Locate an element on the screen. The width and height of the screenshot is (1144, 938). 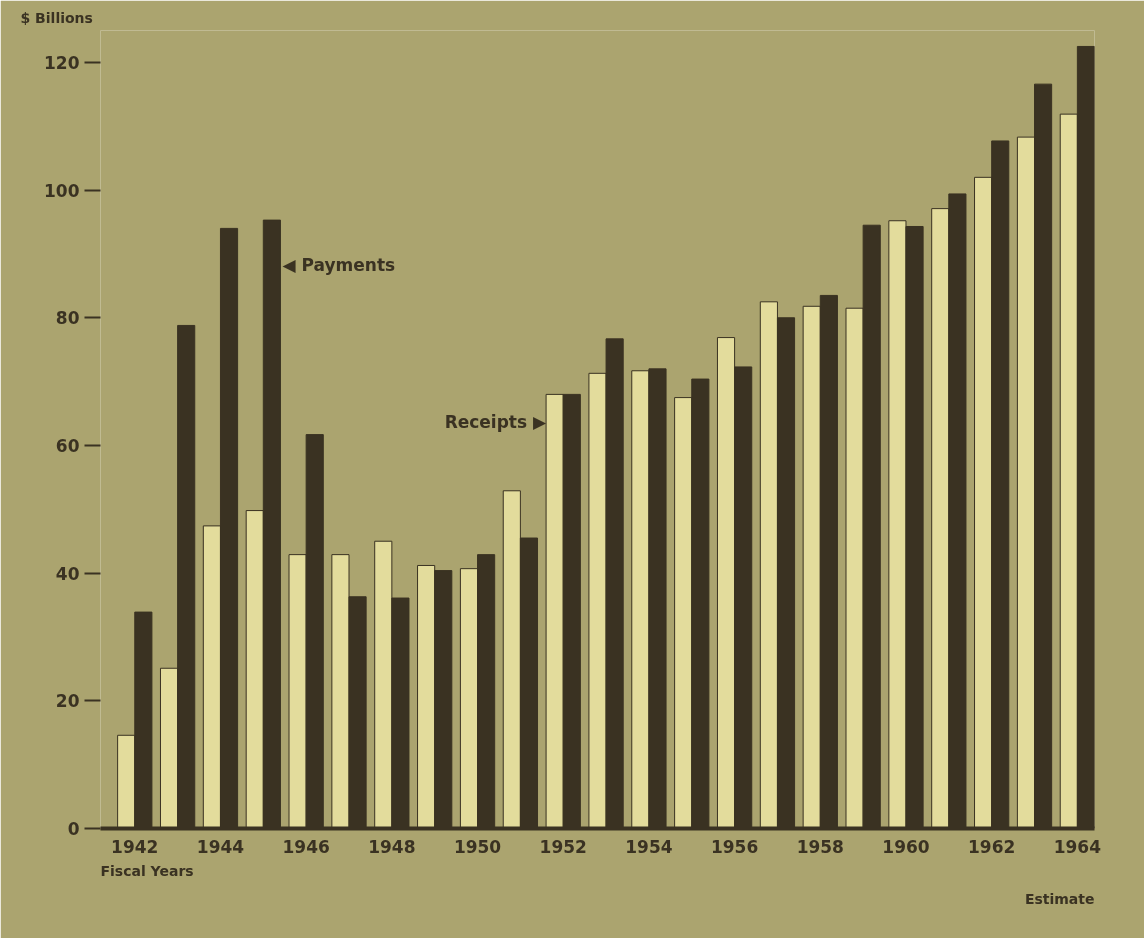
y-tick-label: 0 is located at coordinates (73, 829).